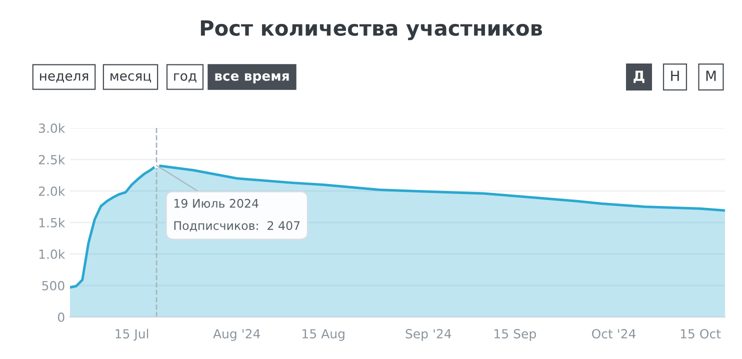 The image size is (742, 359). What do you see at coordinates (52, 191) in the screenshot?
I see `y-tick-label: 2.0k` at bounding box center [52, 191].